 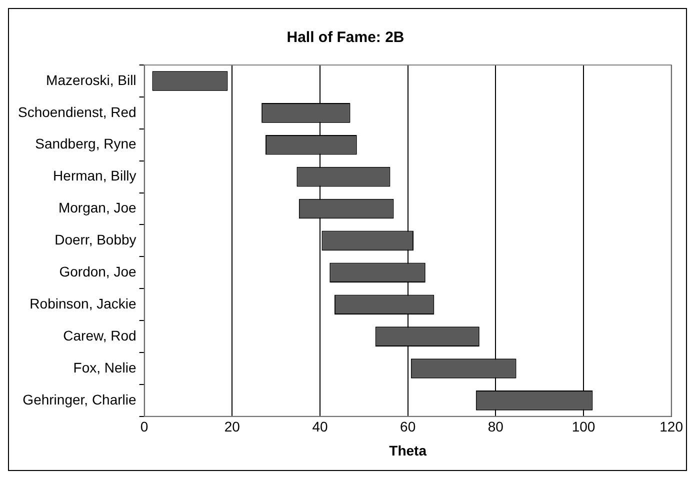 I want to click on y-tick-label: Robinson, Jackie, so click(x=83, y=303).